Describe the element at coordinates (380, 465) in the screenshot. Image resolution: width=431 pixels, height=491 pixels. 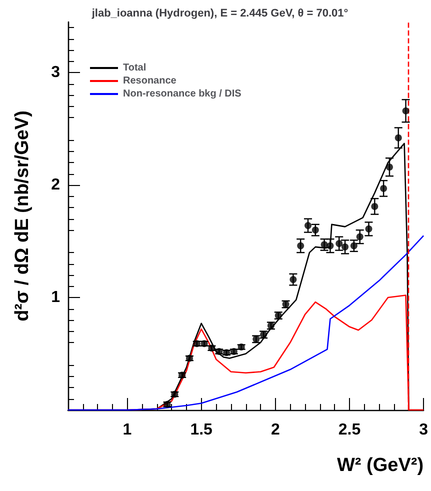
I see `x-axis-title: W² (GeV²)` at that location.